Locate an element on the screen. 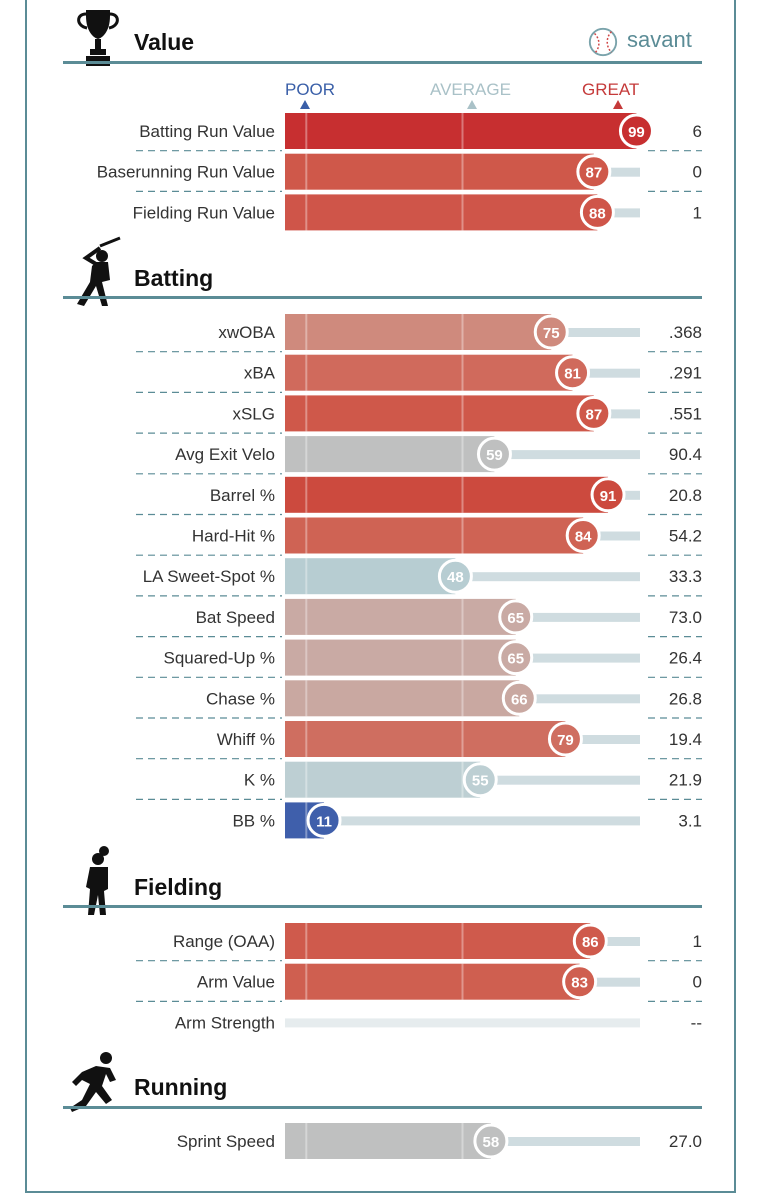 This screenshot has height=1200, width=761. metric-label: Whiff % is located at coordinates (246, 739).